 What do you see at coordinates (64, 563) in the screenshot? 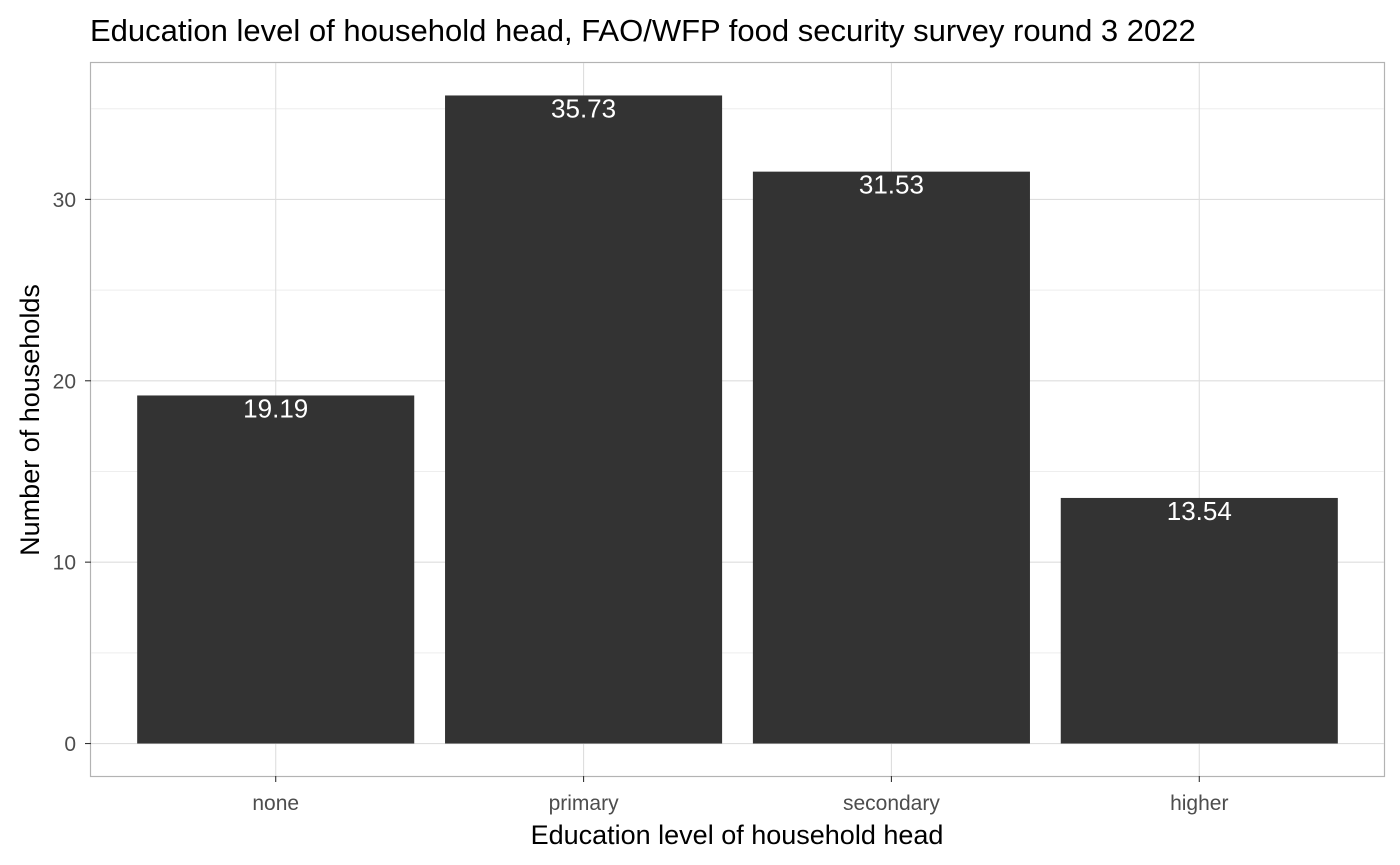
I see `y-tick-label-1: 10` at bounding box center [64, 563].